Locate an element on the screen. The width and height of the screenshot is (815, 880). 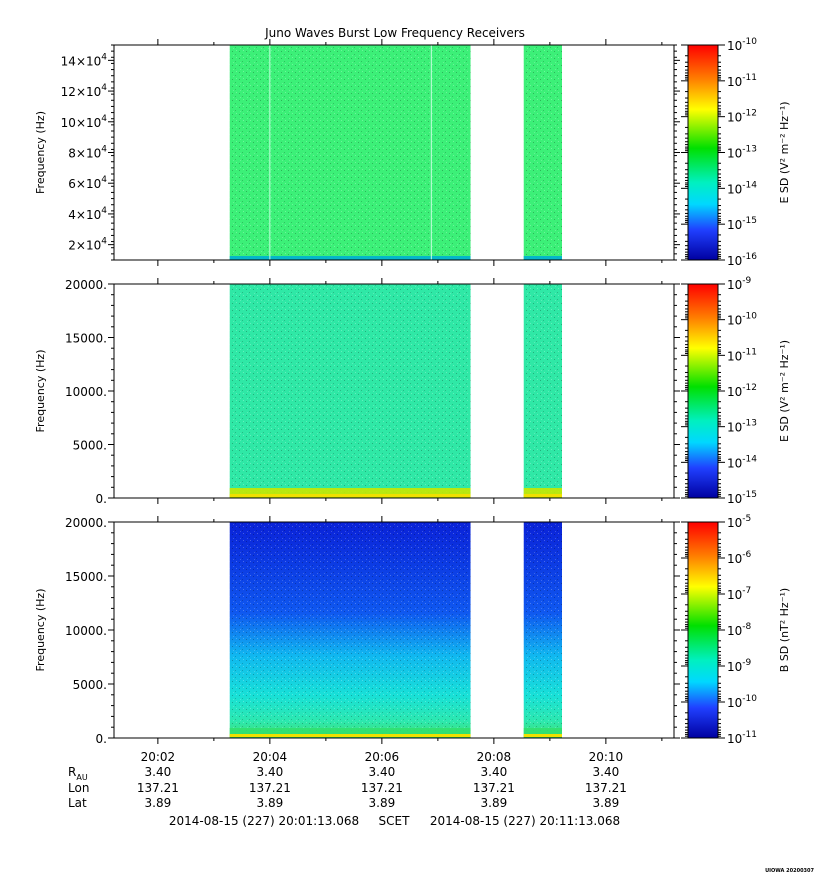
colorbar-label: B SD (nT² Hz⁻¹) is located at coordinates (784, 630).